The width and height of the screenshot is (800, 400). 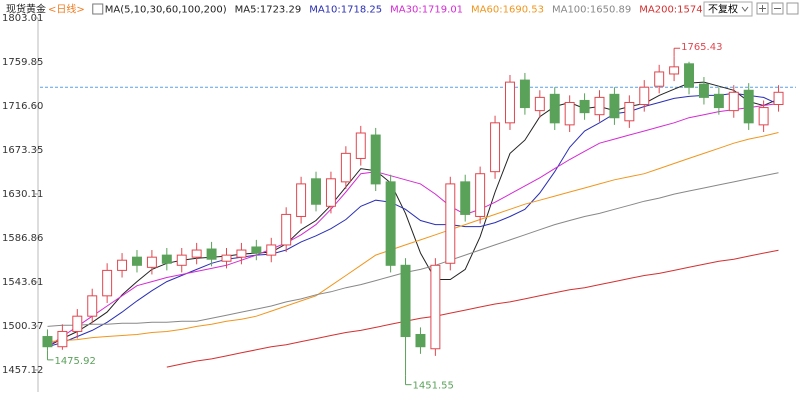 I want to click on y-tick-label: 1759.85, so click(x=22, y=62).